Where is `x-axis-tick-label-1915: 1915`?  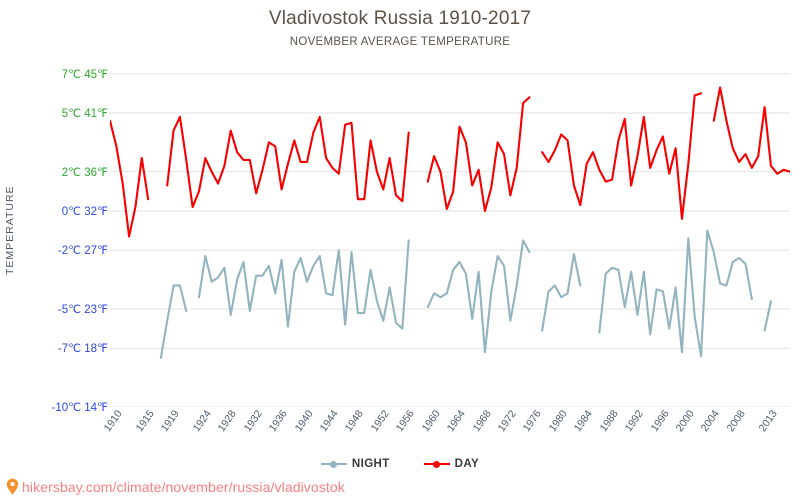 x-axis-tick-label-1915: 1915 is located at coordinates (145, 421).